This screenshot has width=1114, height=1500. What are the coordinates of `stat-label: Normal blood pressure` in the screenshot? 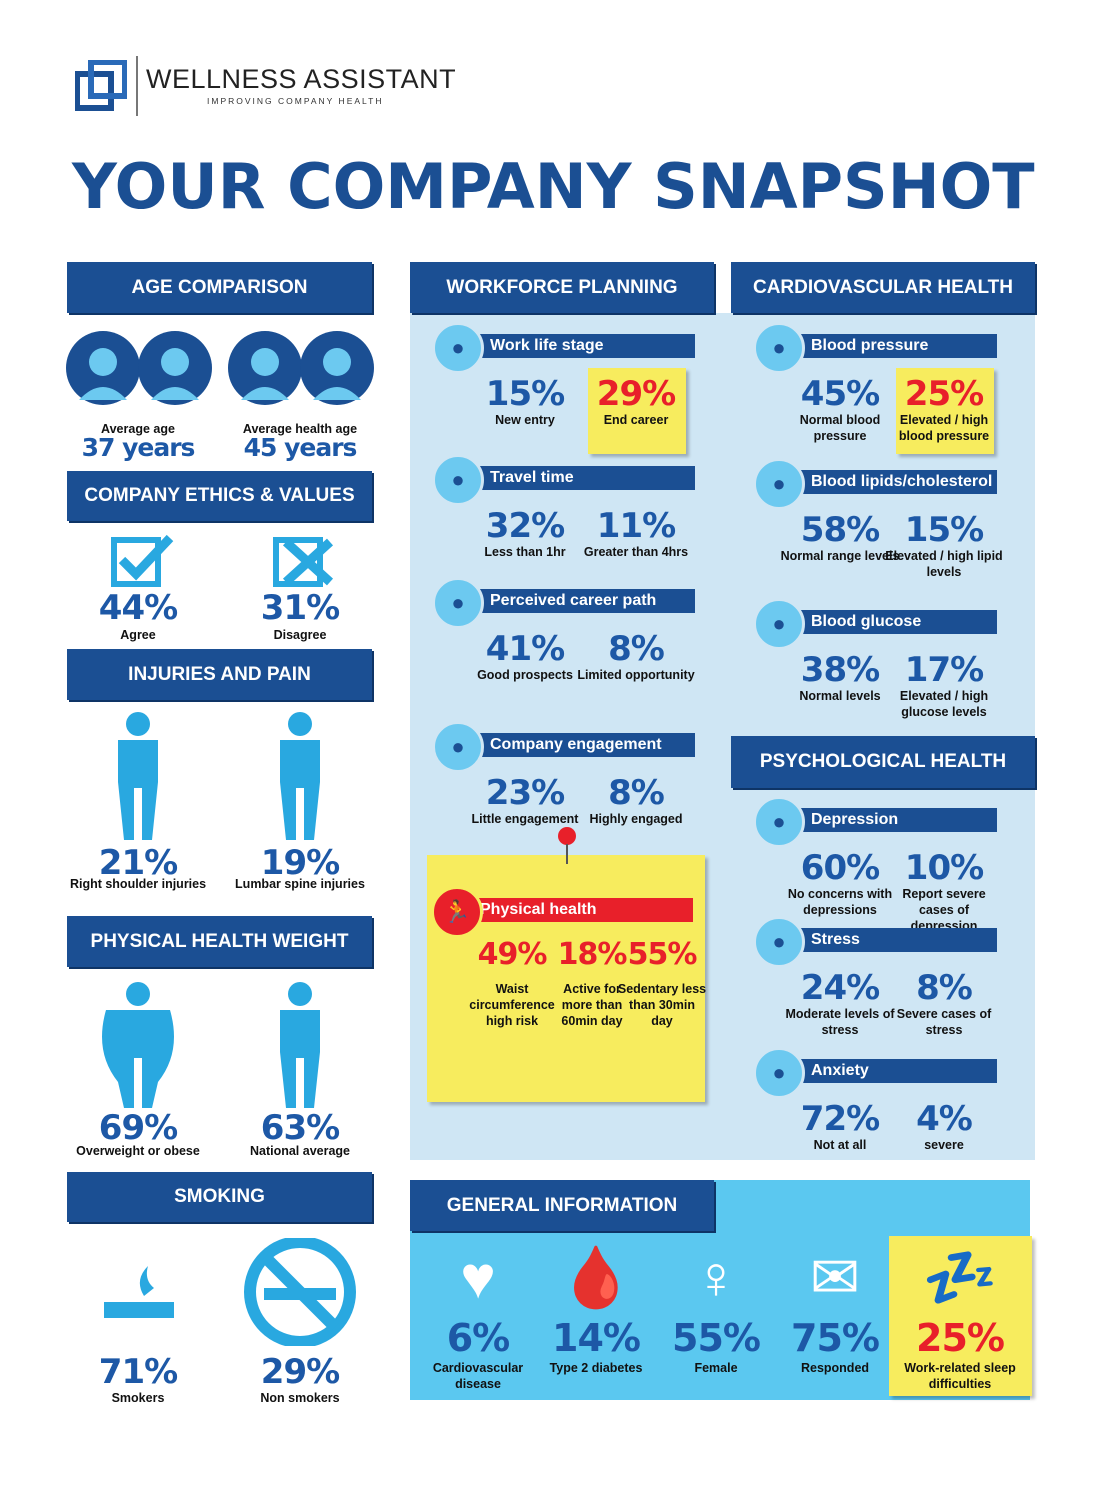 It's located at (840, 428).